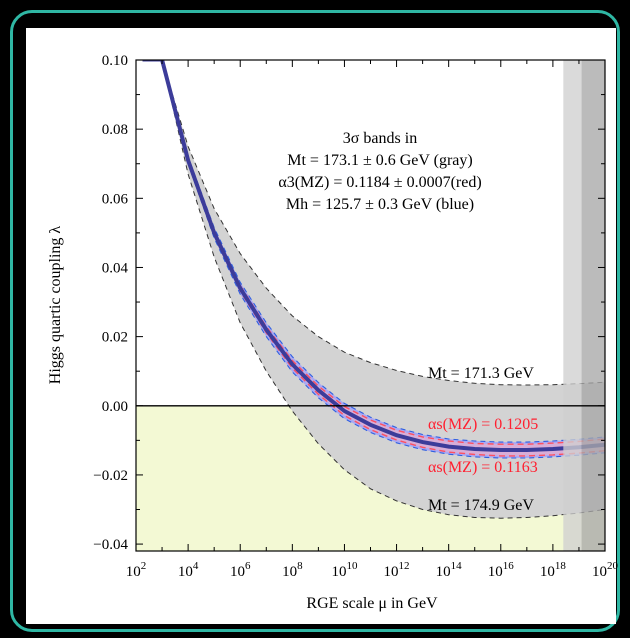  I want to click on x-tick-label: 10¹⁶, so click(501, 570).